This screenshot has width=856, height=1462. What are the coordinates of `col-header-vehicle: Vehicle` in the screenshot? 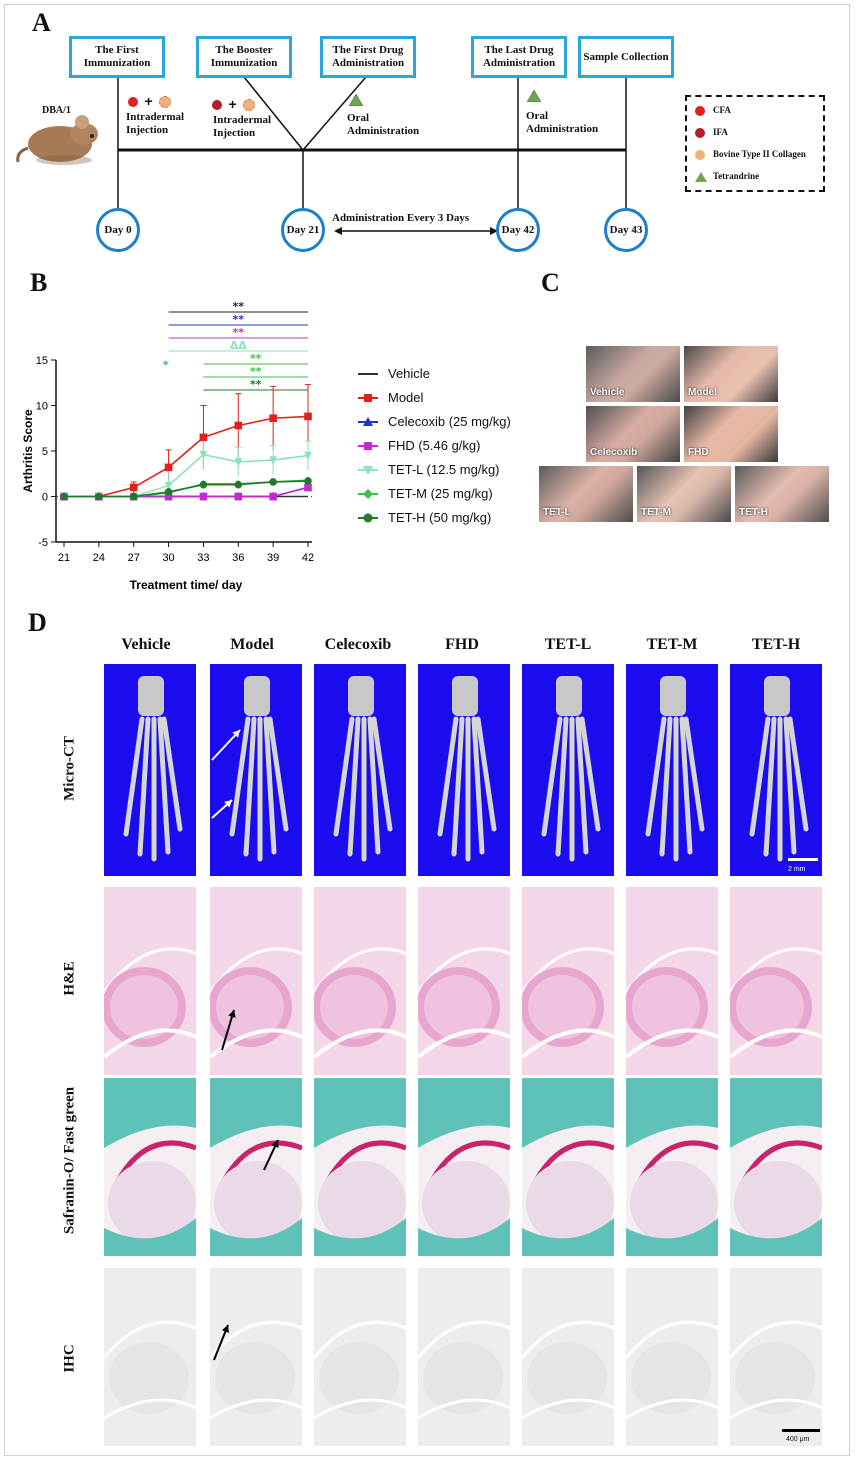 It's located at (146, 644).